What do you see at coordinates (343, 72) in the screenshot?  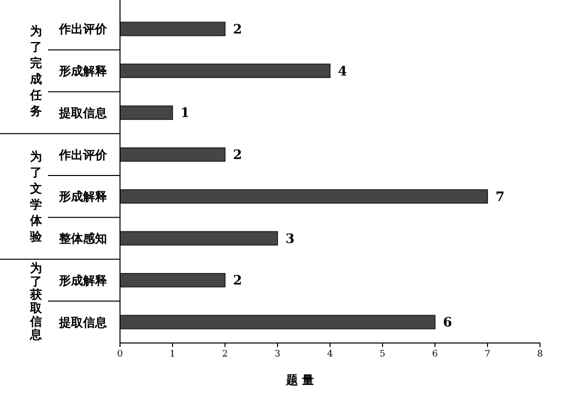 I see `data-label: 4` at bounding box center [343, 72].